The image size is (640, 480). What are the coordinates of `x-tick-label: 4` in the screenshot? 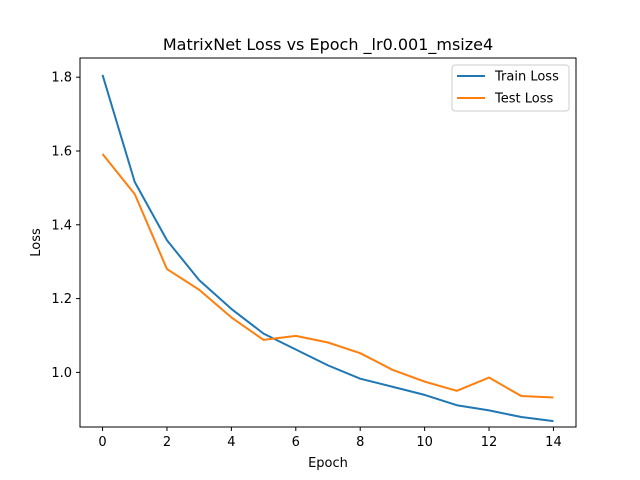 It's located at (231, 442).